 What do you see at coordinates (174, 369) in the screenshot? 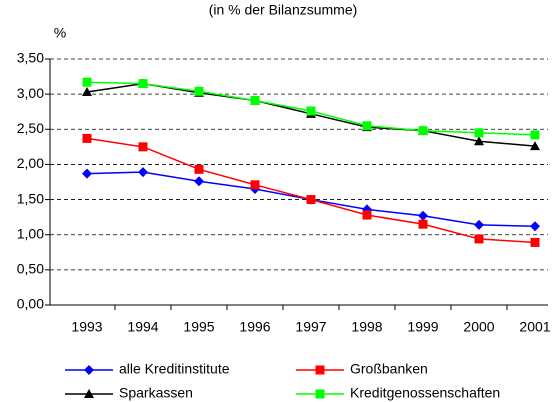
I see `legend-label: alle Kreditinstitute` at bounding box center [174, 369].